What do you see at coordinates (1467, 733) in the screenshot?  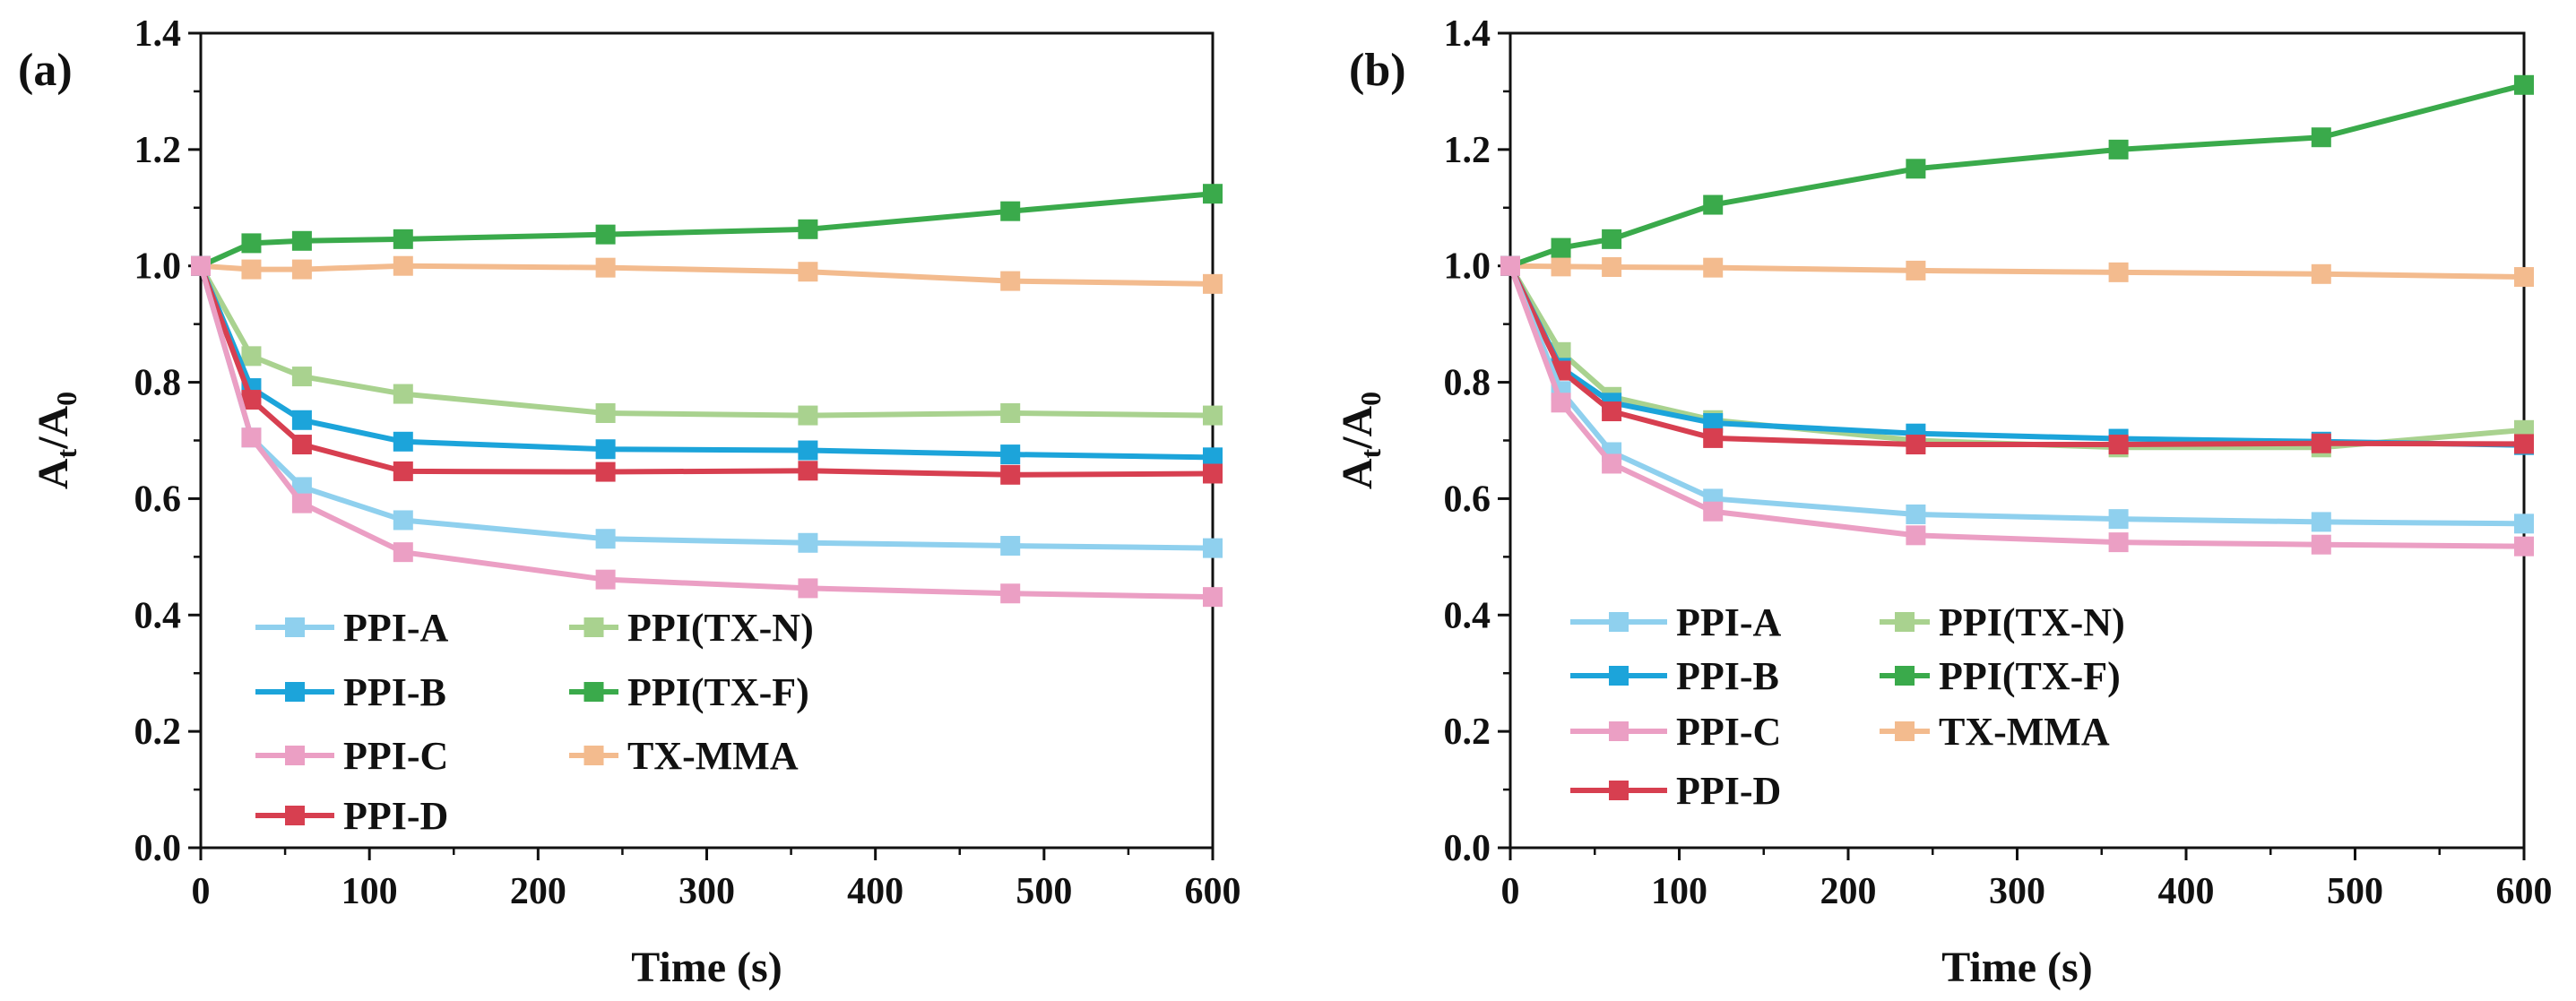 I see `y-tick-label: 0.2` at bounding box center [1467, 733].